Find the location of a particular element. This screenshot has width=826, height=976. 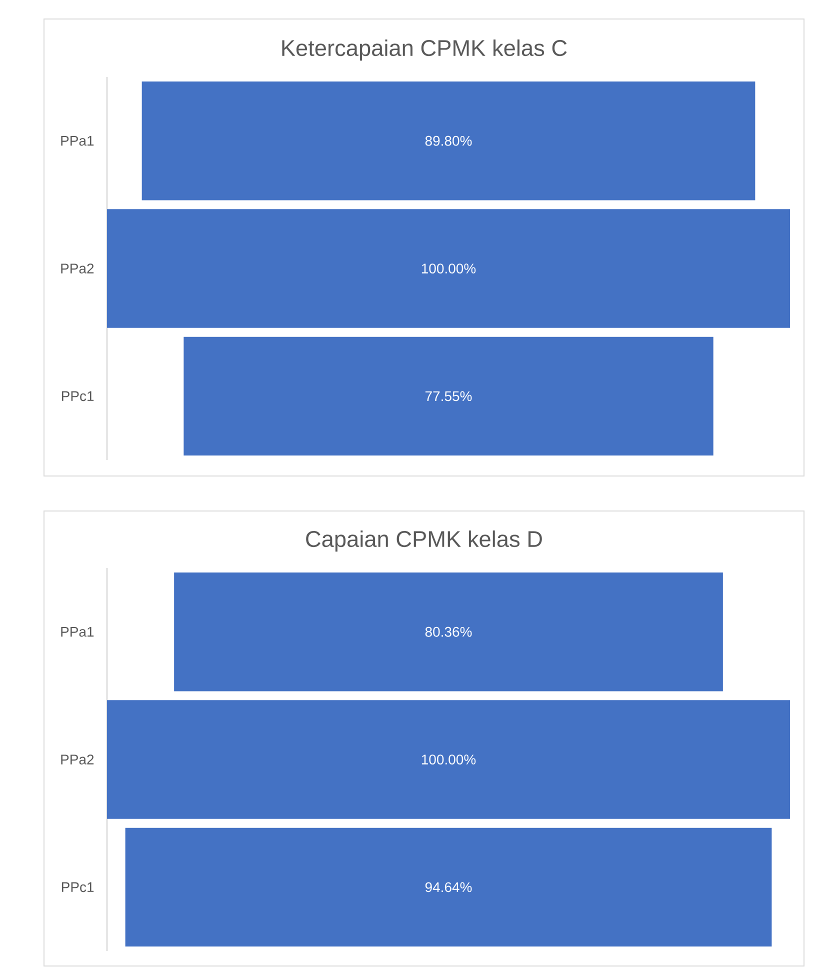

data-label: 80.36% is located at coordinates (448, 631).